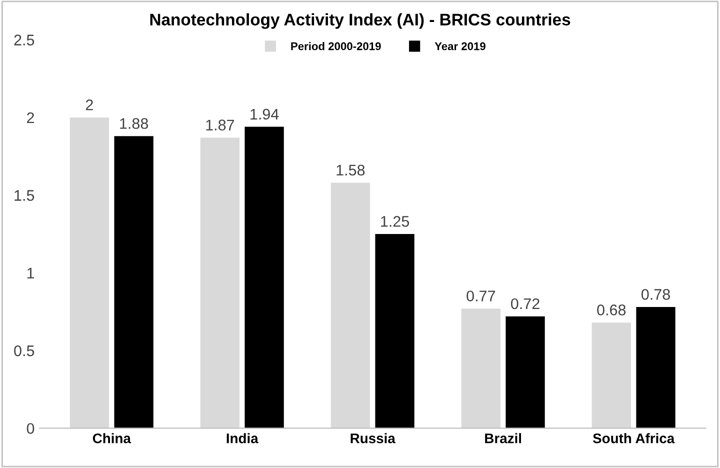 Image resolution: width=720 pixels, height=468 pixels. I want to click on data-label: 1.94, so click(264, 114).